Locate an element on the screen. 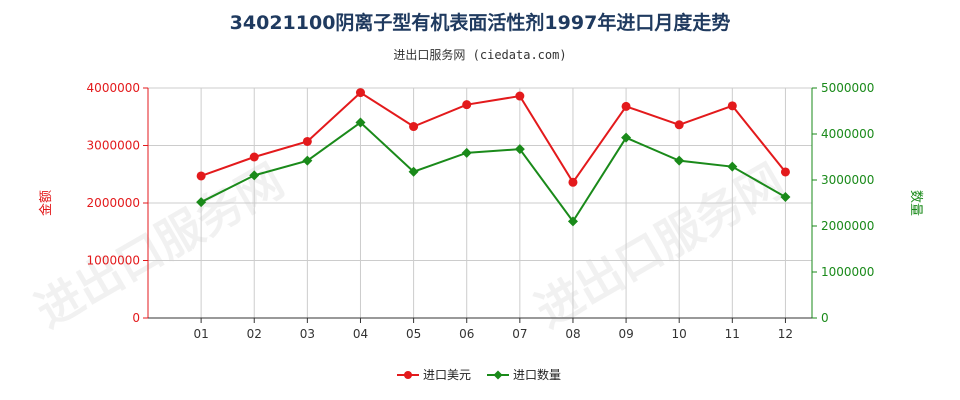 Image resolution: width=960 pixels, height=400 pixels. x-tick-label: 09 is located at coordinates (625, 334).